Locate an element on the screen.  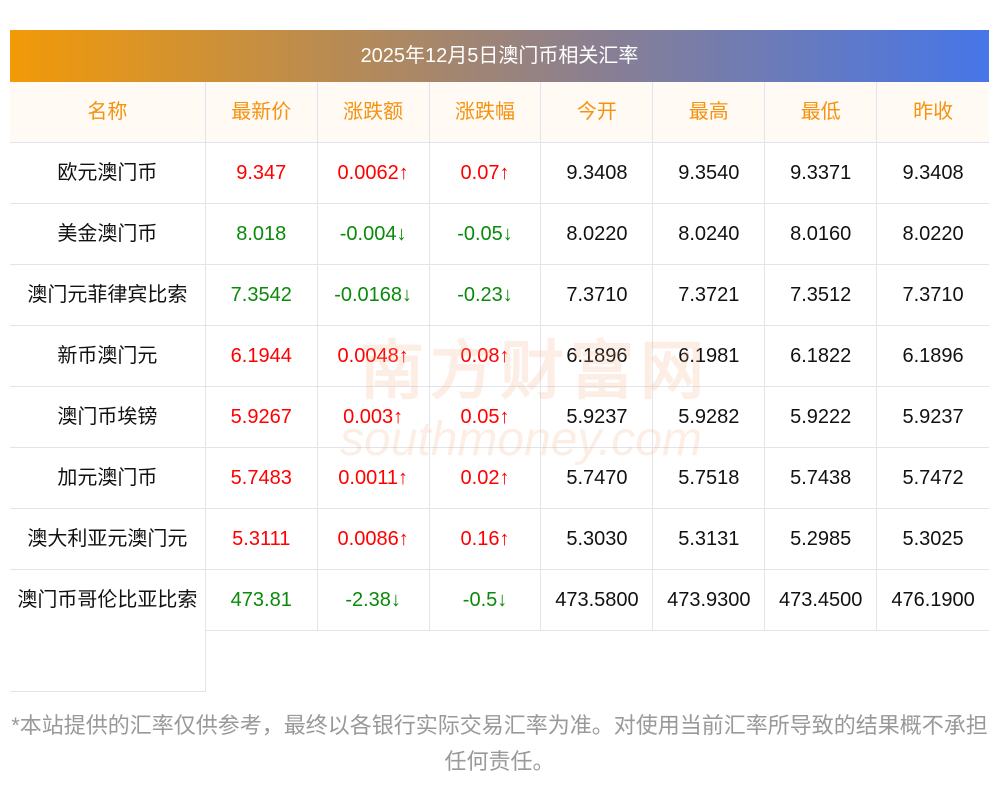
cell-open: 473.5800 is located at coordinates (597, 600).